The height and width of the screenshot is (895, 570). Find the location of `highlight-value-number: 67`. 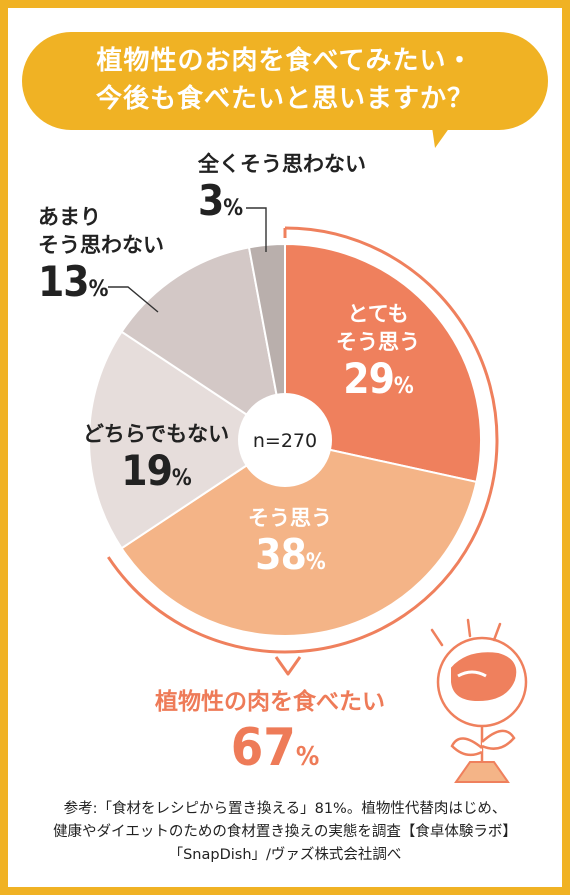

highlight-value-number: 67 is located at coordinates (263, 748).